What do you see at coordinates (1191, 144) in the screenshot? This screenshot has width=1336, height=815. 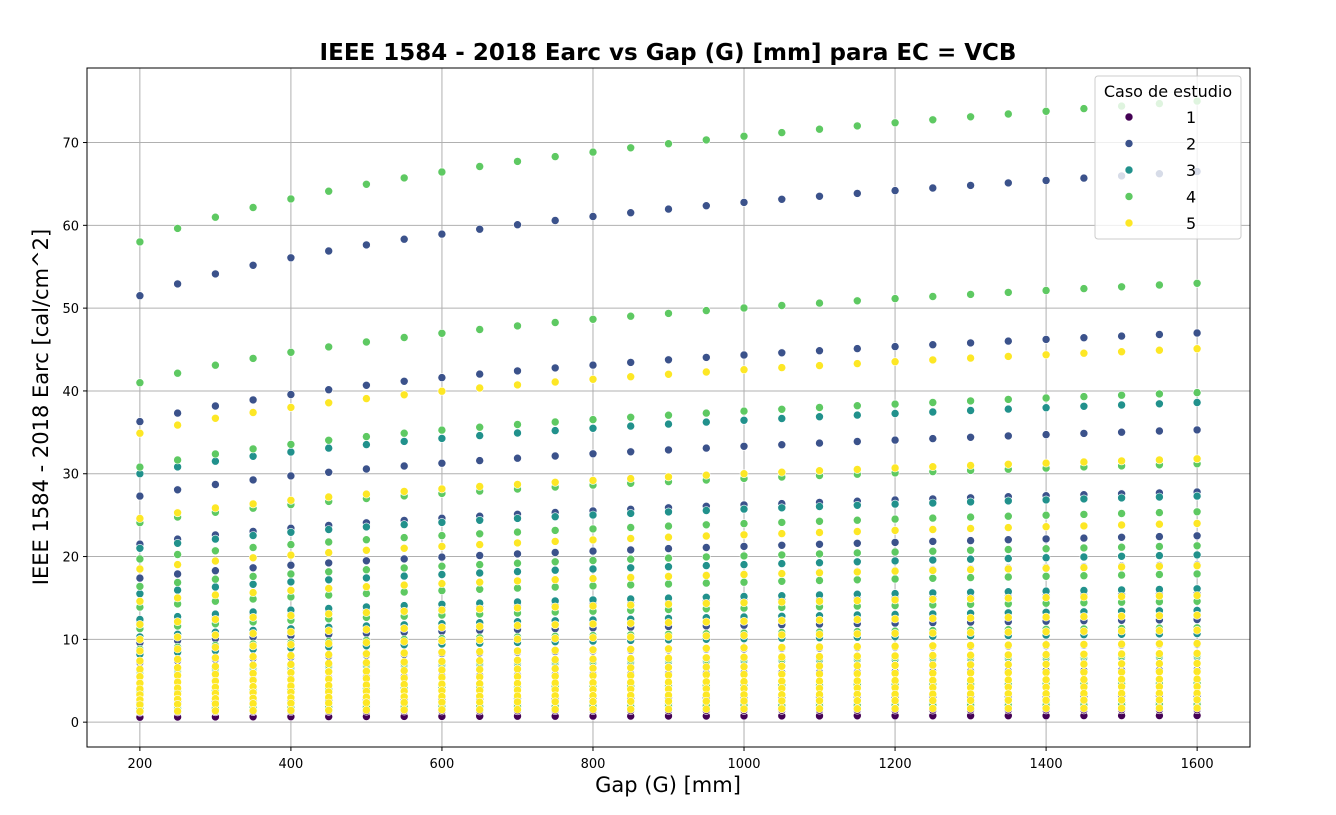 I see `legend-label: 2` at bounding box center [1191, 144].